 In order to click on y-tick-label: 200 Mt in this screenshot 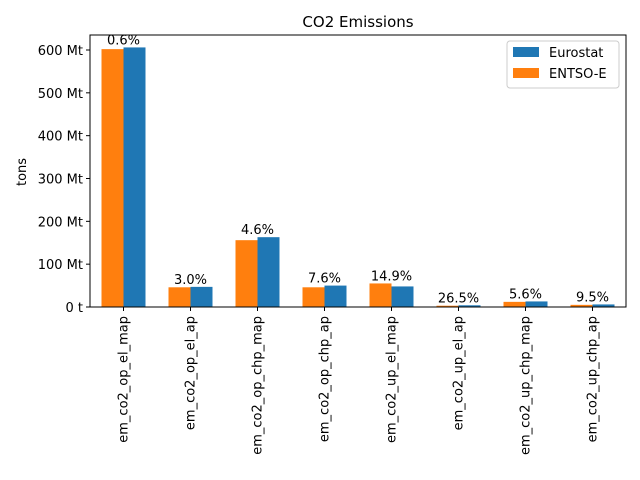, I will do `click(60, 222)`.